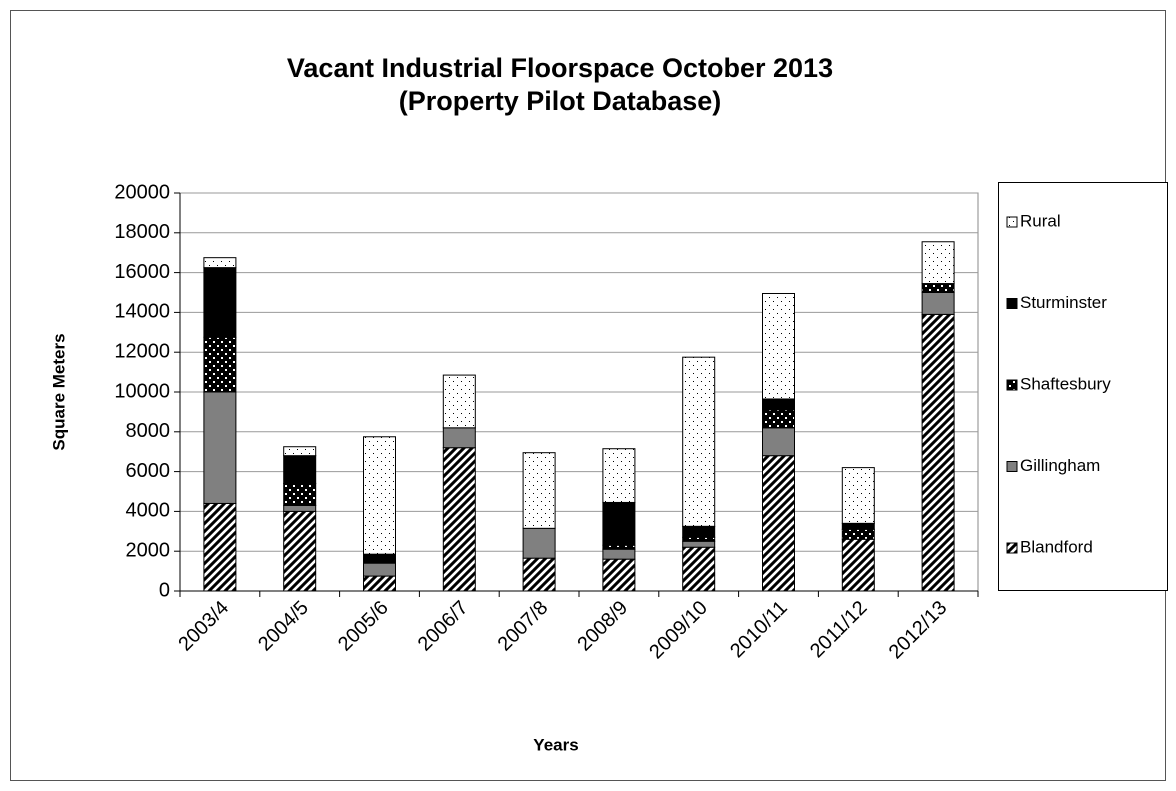 The height and width of the screenshot is (791, 1176). Describe the element at coordinates (142, 351) in the screenshot. I see `y-tick-label: 12000` at that location.